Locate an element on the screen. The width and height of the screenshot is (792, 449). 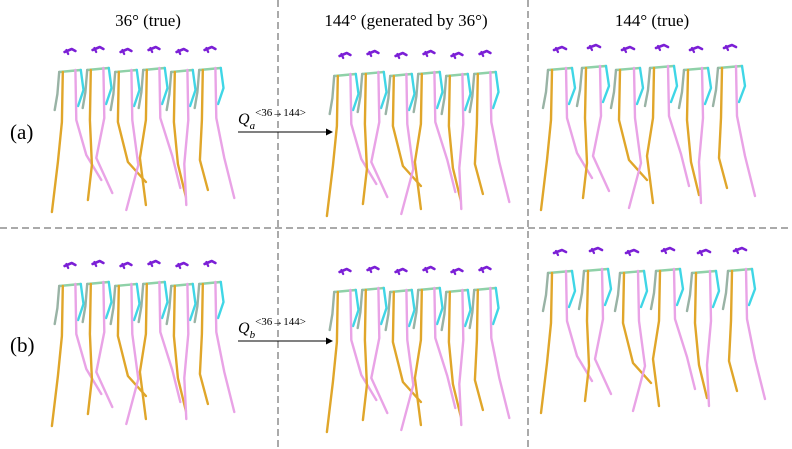
row-label-a: (a) is located at coordinates (21, 132).